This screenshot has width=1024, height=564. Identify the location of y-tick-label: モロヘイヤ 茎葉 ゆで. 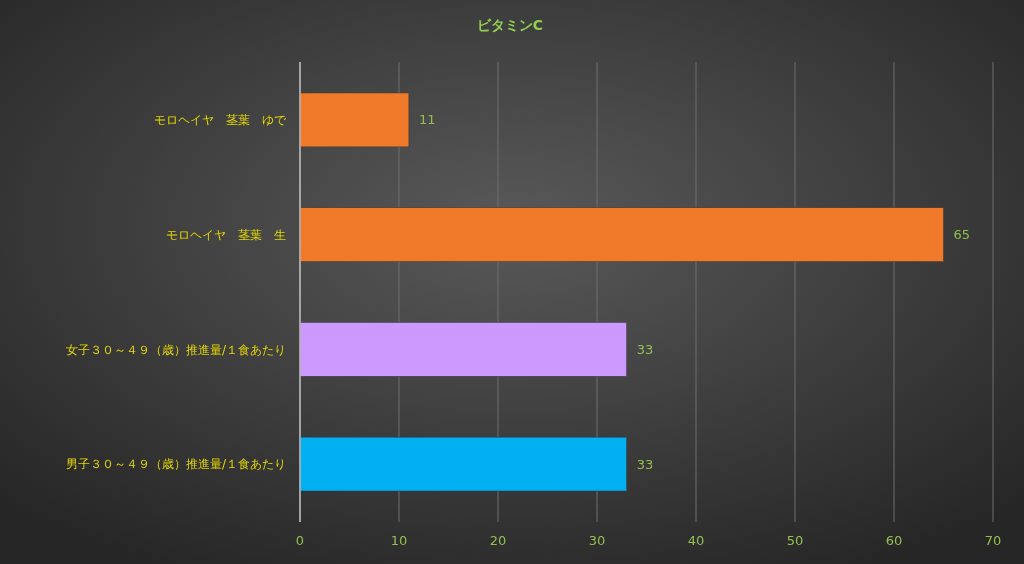
(220, 120).